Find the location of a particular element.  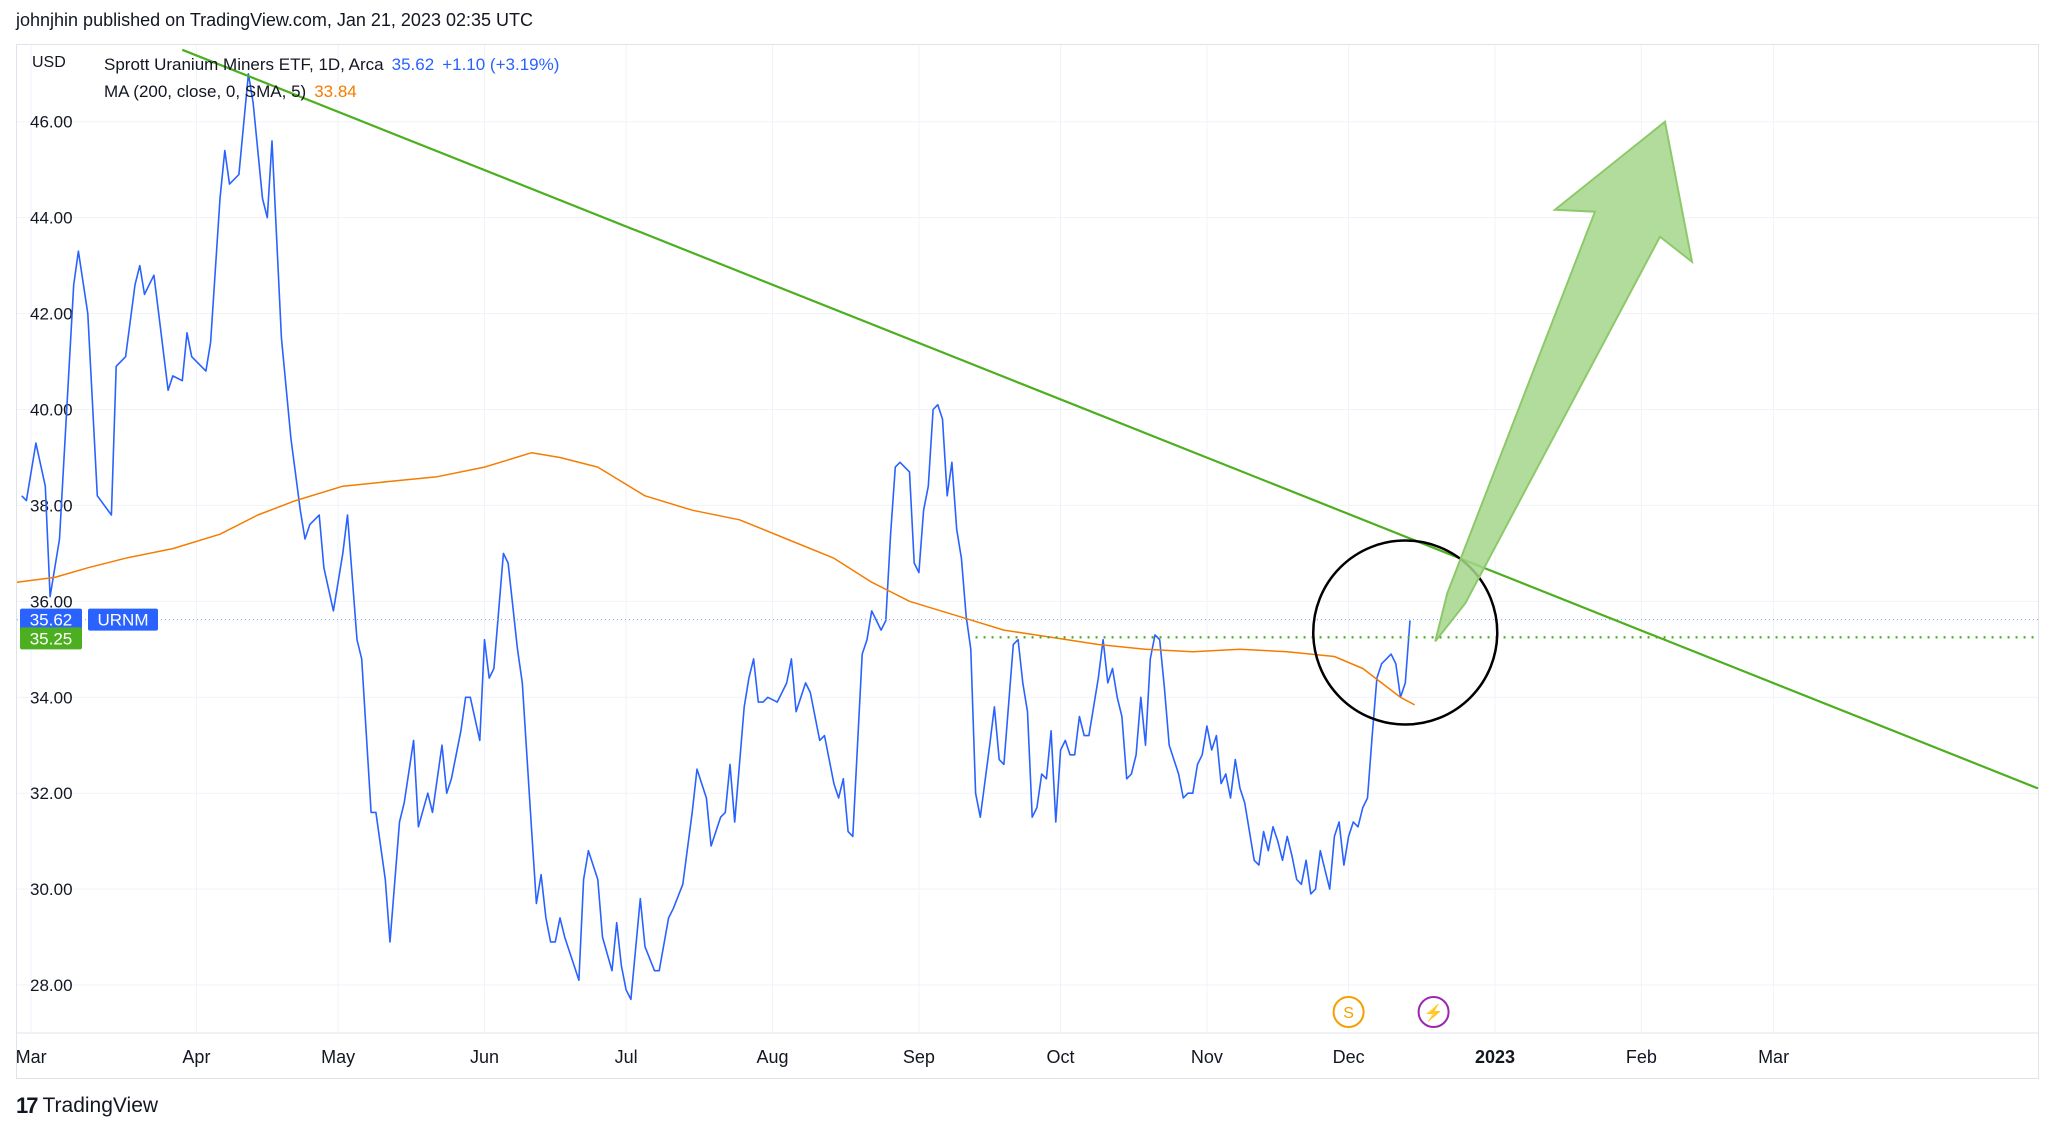

legend-symbol-name: Sprott Uranium Miners ETF, 1D, Arca is located at coordinates (244, 64).